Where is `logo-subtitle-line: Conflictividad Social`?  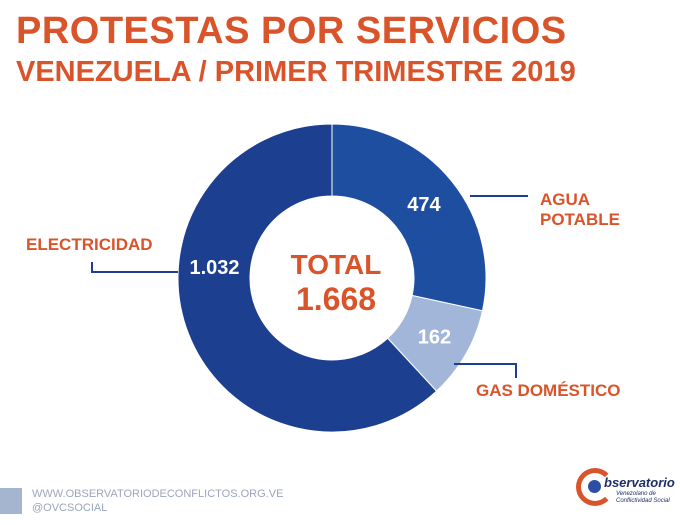 logo-subtitle-line: Conflictividad Social is located at coordinates (643, 501).